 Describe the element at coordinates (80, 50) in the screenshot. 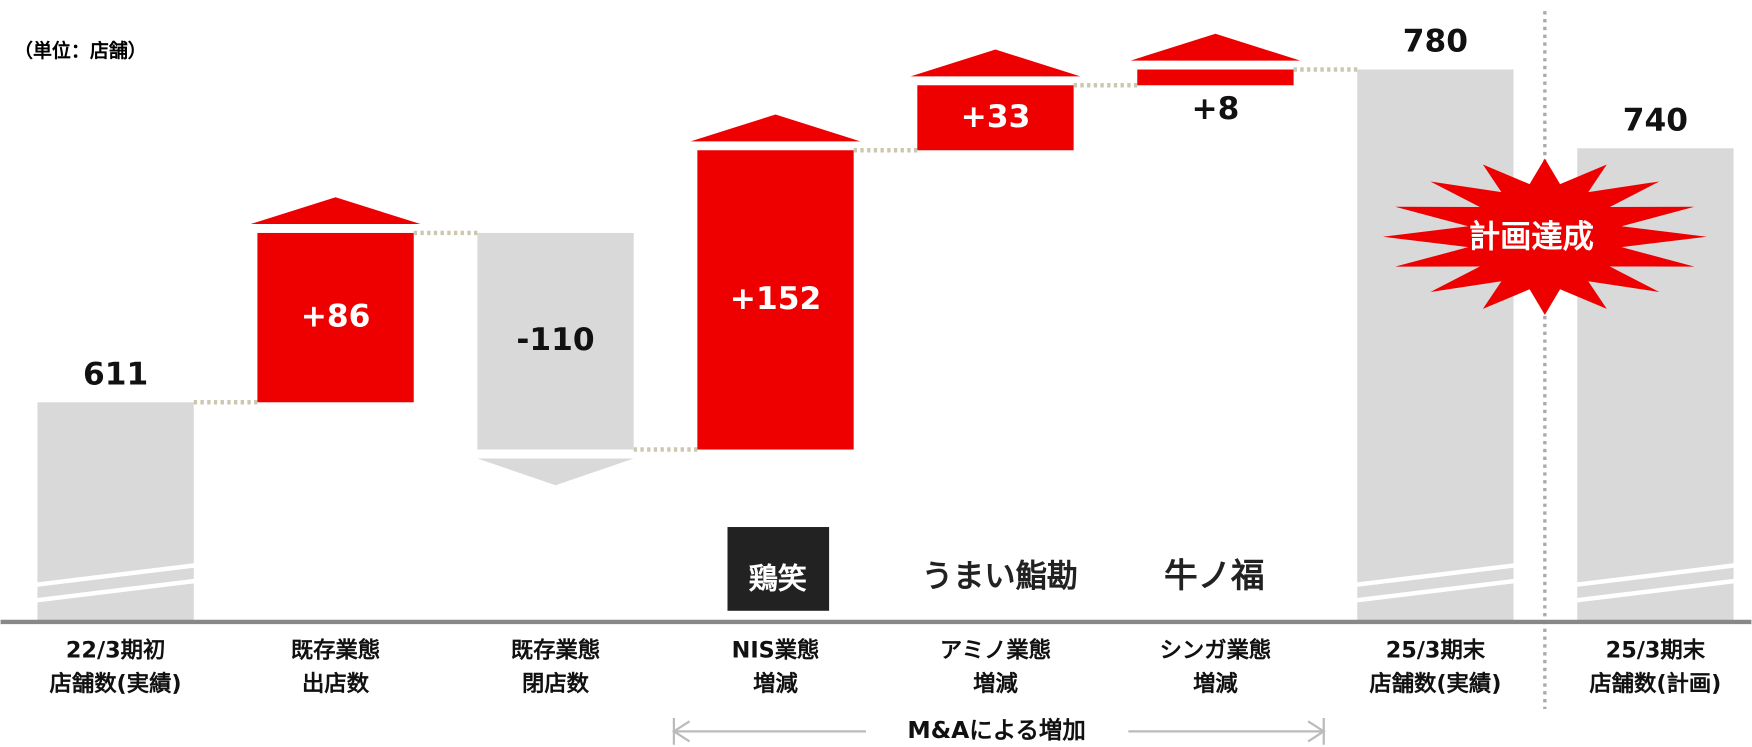

I see `unit-note: （単位：店舗）` at that location.